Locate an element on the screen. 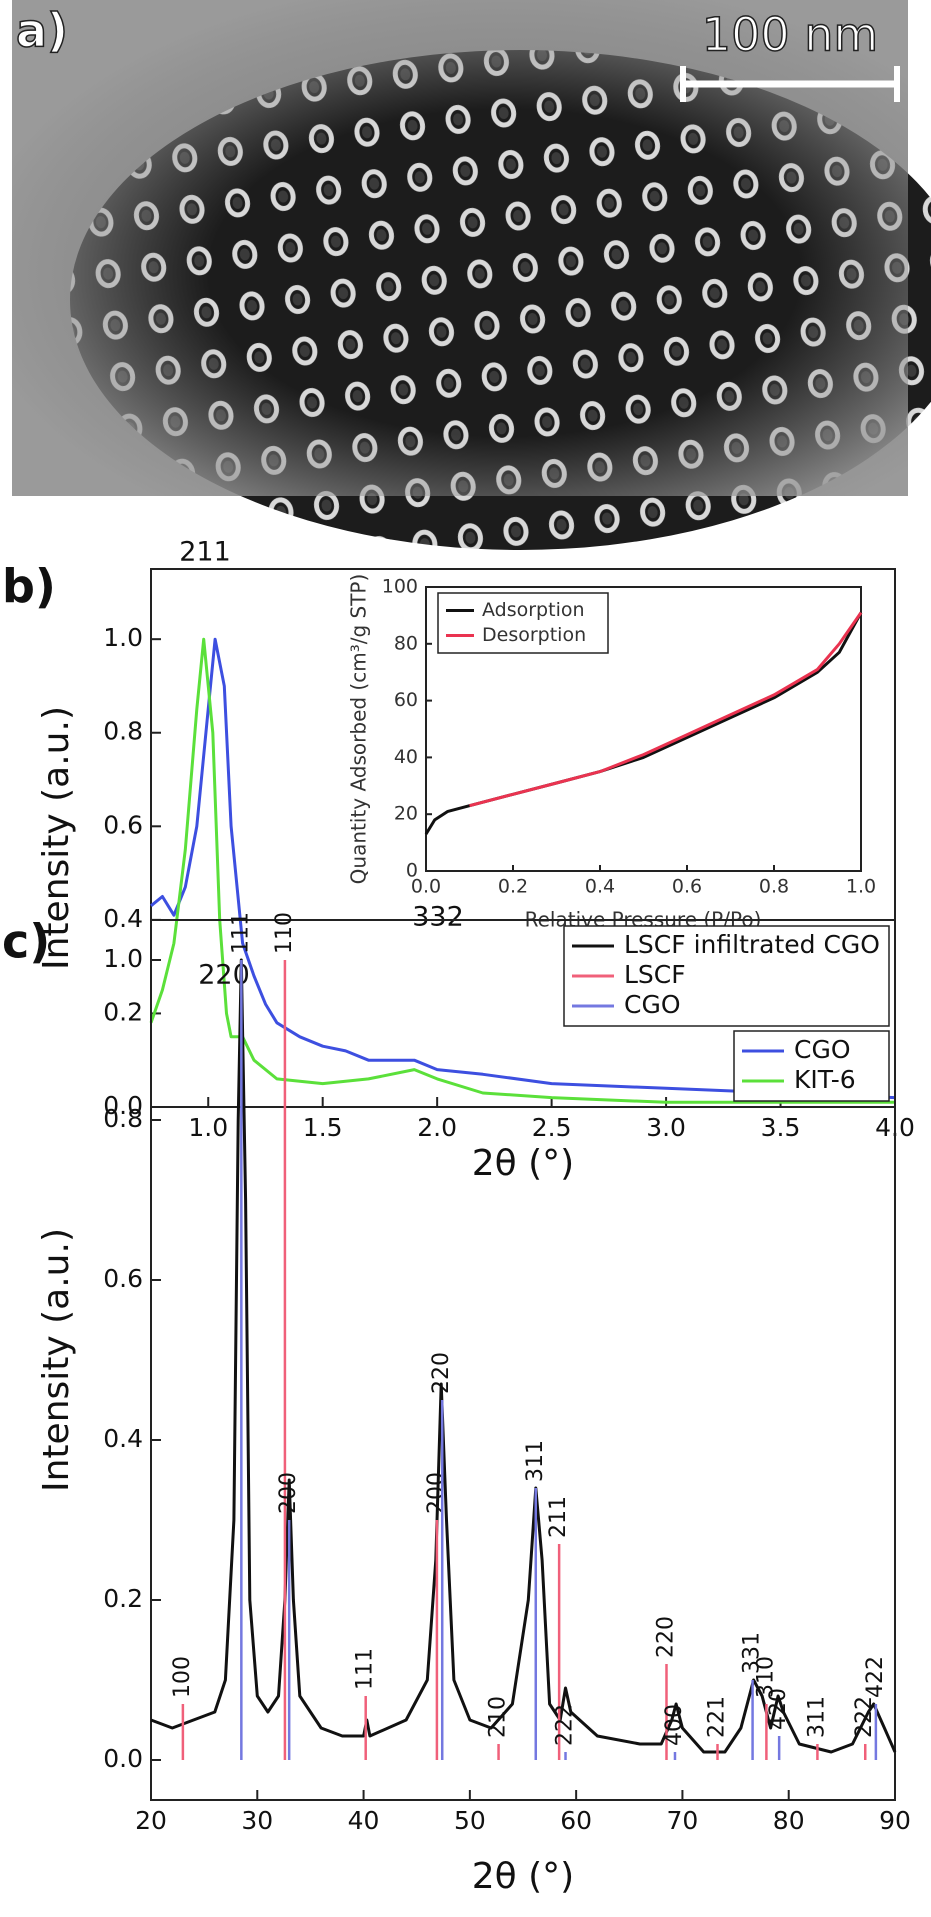  y-tick-label: 0 is located at coordinates (412, 871).